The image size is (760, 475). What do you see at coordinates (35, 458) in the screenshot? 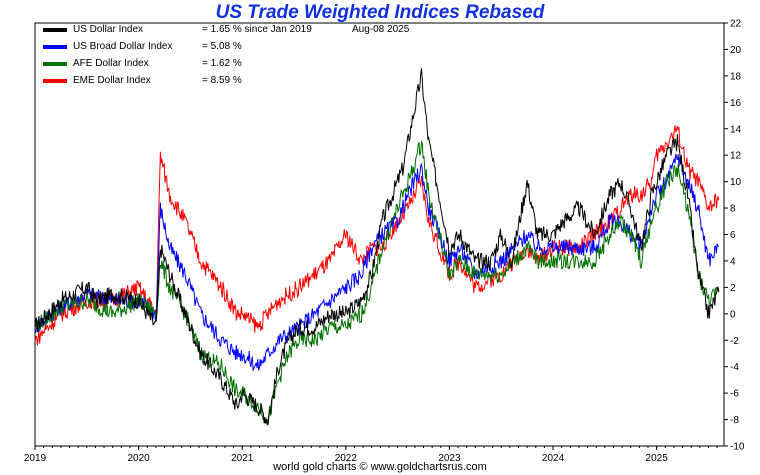
I see `x-tick-label: 2019` at bounding box center [35, 458].